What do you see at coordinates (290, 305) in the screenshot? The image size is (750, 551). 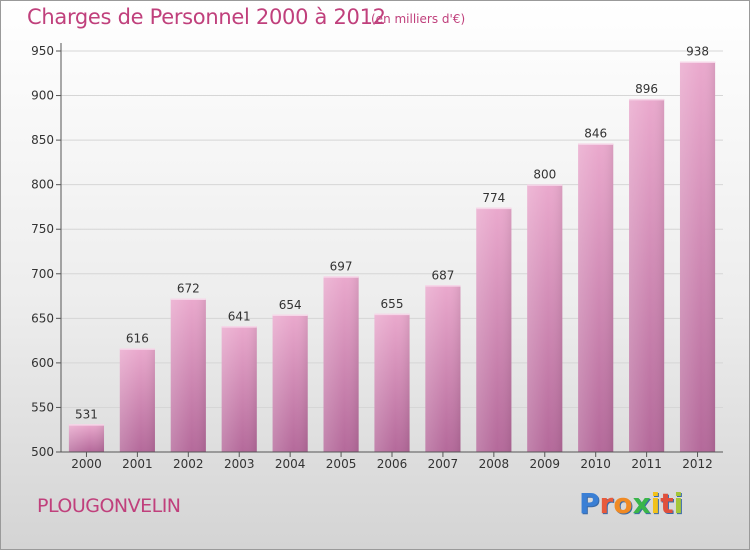 I see `bar-value-label: 654` at bounding box center [290, 305].